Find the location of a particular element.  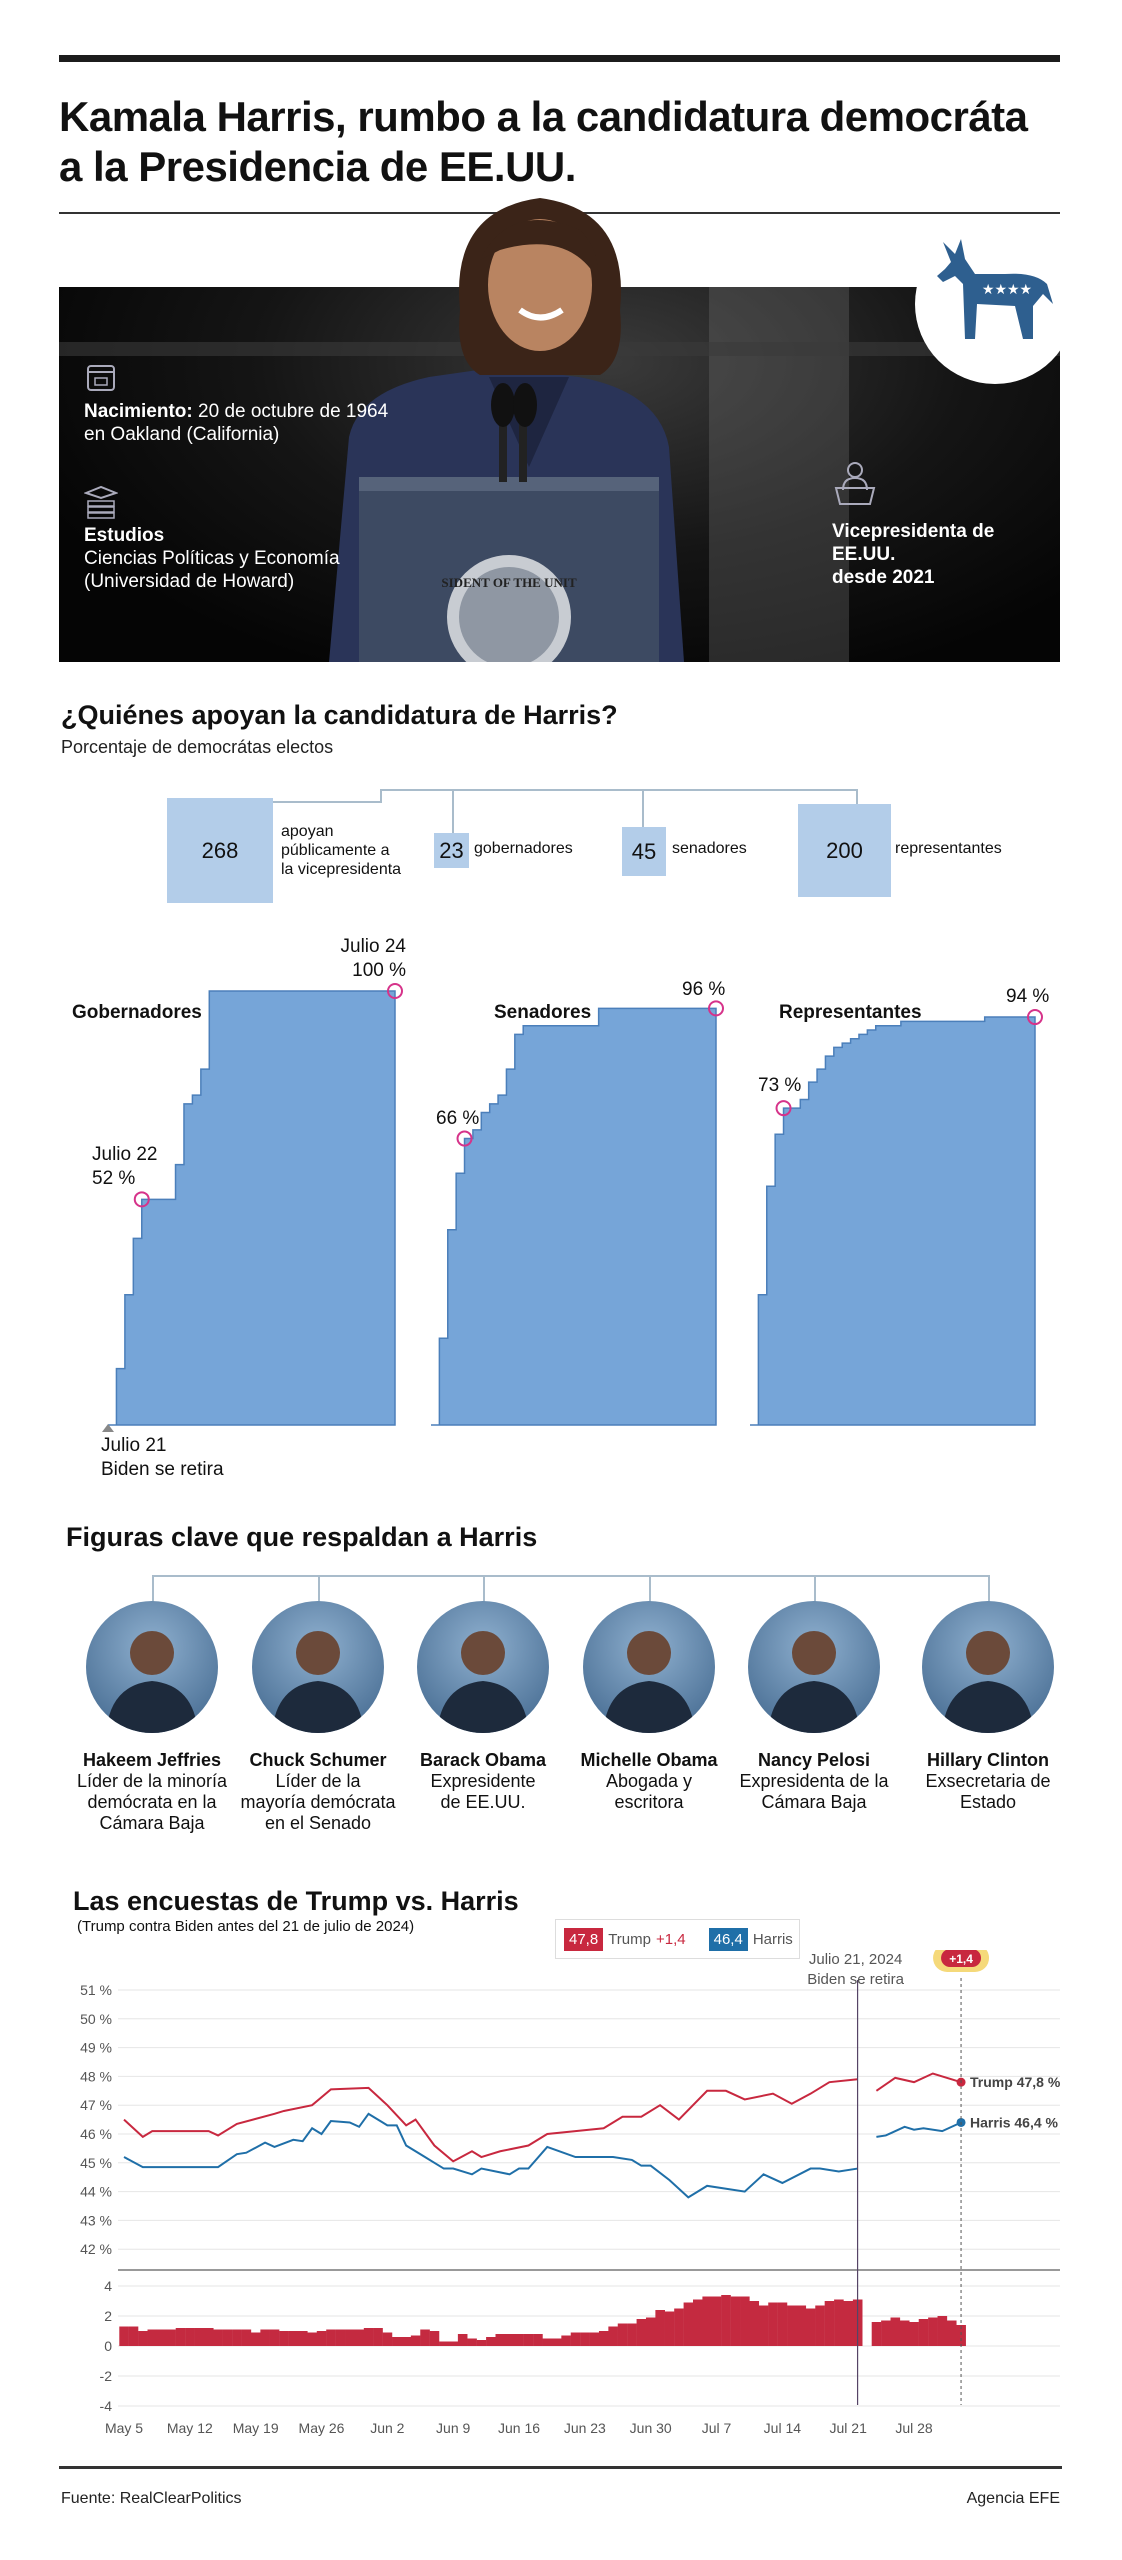

representatives-chart-title: Representantes is located at coordinates (850, 1012).